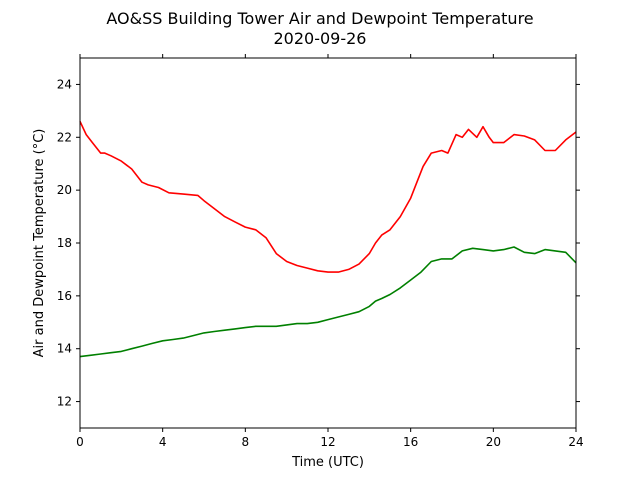 The image size is (640, 480). What do you see at coordinates (327, 462) in the screenshot?
I see `x-axis-label: Time (UTC)` at bounding box center [327, 462].